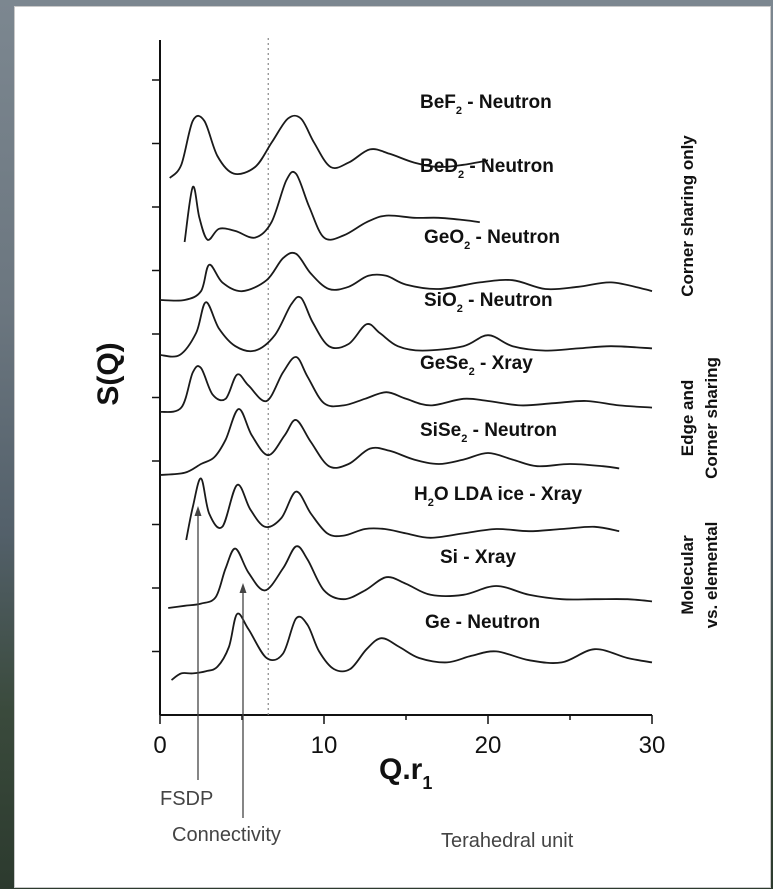 This screenshot has width=773, height=889. What do you see at coordinates (498, 496) in the screenshot?
I see `series-label: H2O LDA ice - Xray` at bounding box center [498, 496].